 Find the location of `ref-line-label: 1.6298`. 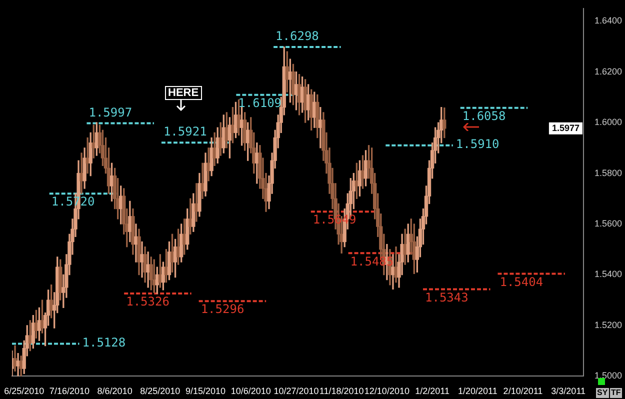

ref-line-label: 1.6298 is located at coordinates (297, 36).